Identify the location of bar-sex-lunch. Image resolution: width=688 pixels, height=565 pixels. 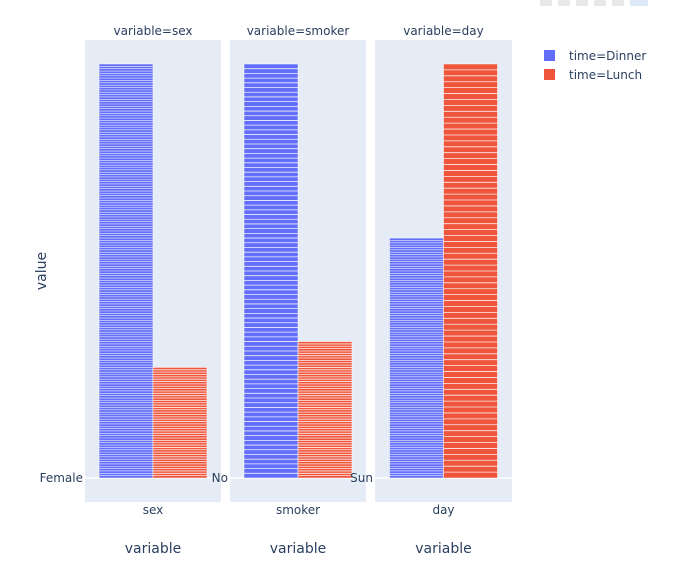
(180, 423).